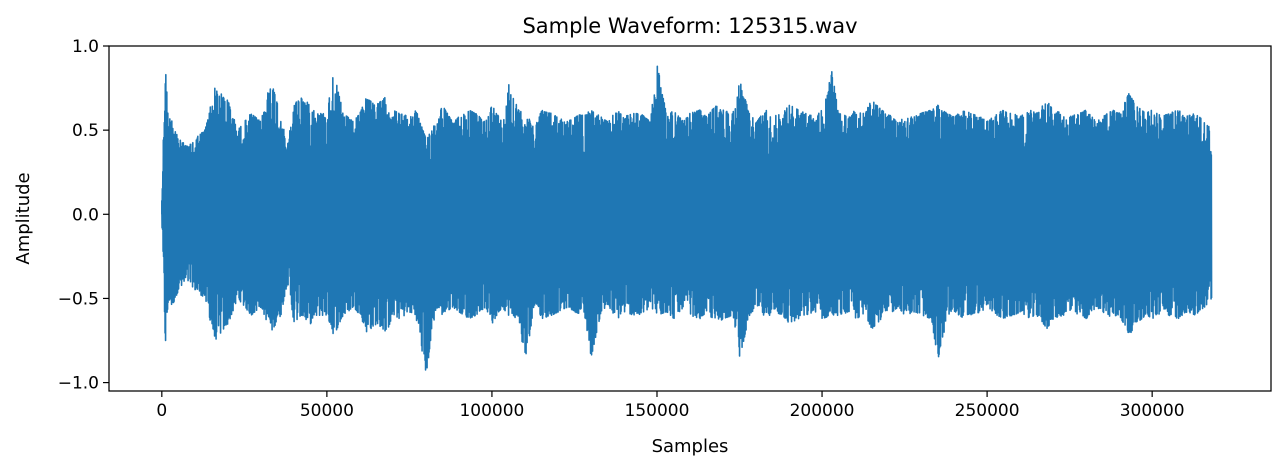 This screenshot has width=1286, height=470. I want to click on x-tick-label: 150000, so click(657, 411).